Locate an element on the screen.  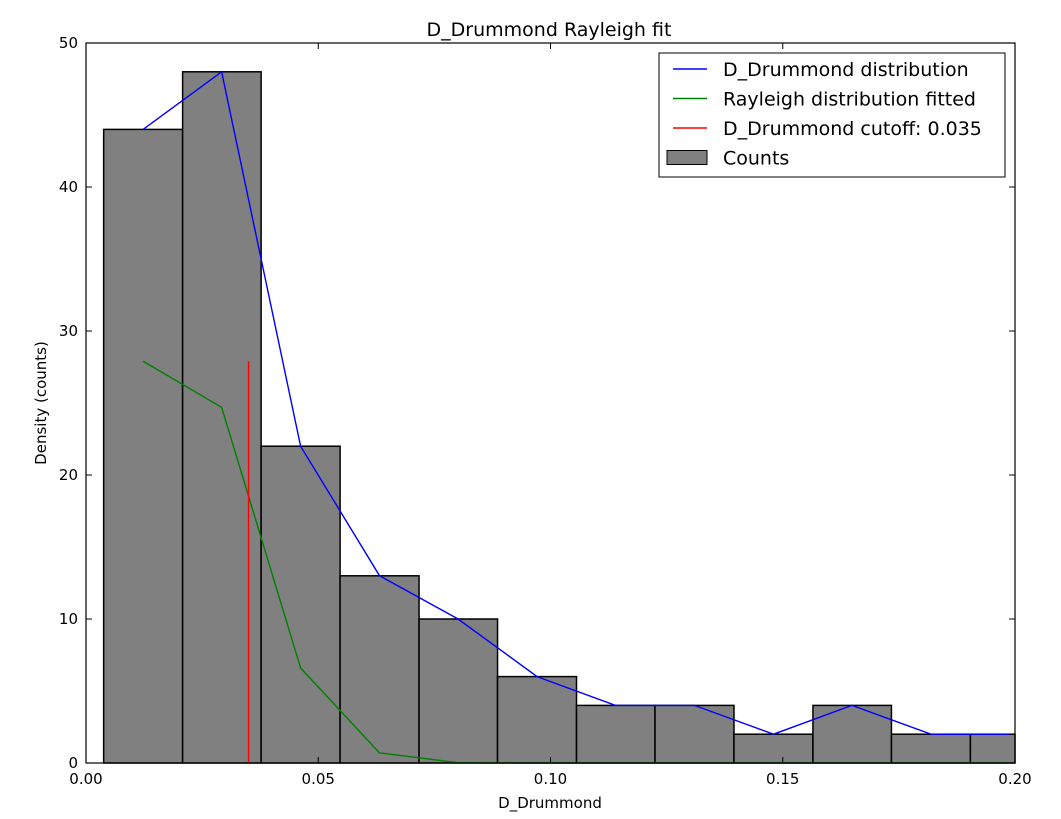
legend-label-2: D_Drummond cutoff: 0.035 is located at coordinates (852, 129).